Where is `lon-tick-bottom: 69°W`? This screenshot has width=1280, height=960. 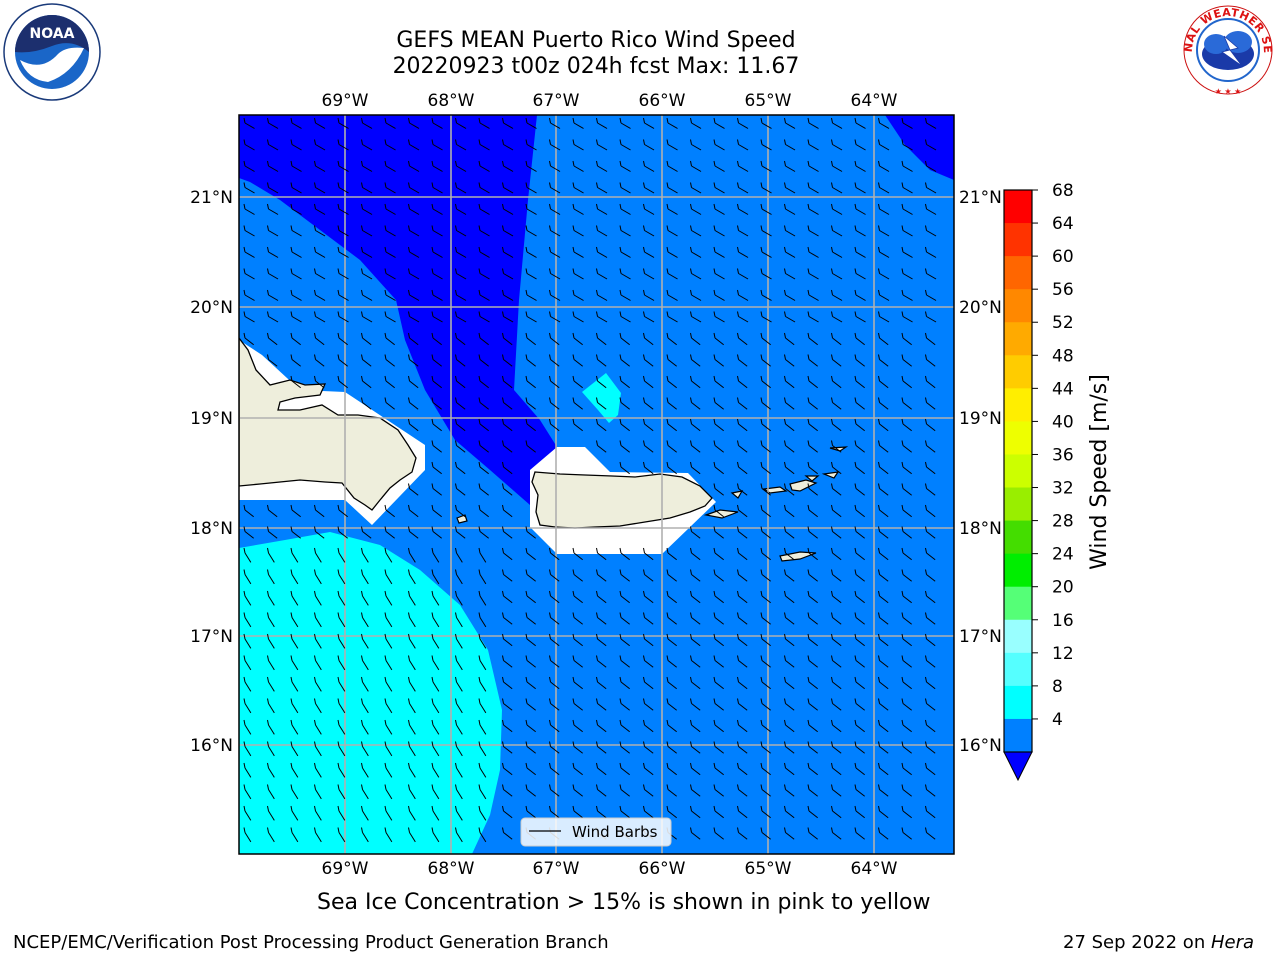
lon-tick-bottom: 69°W is located at coordinates (345, 869).